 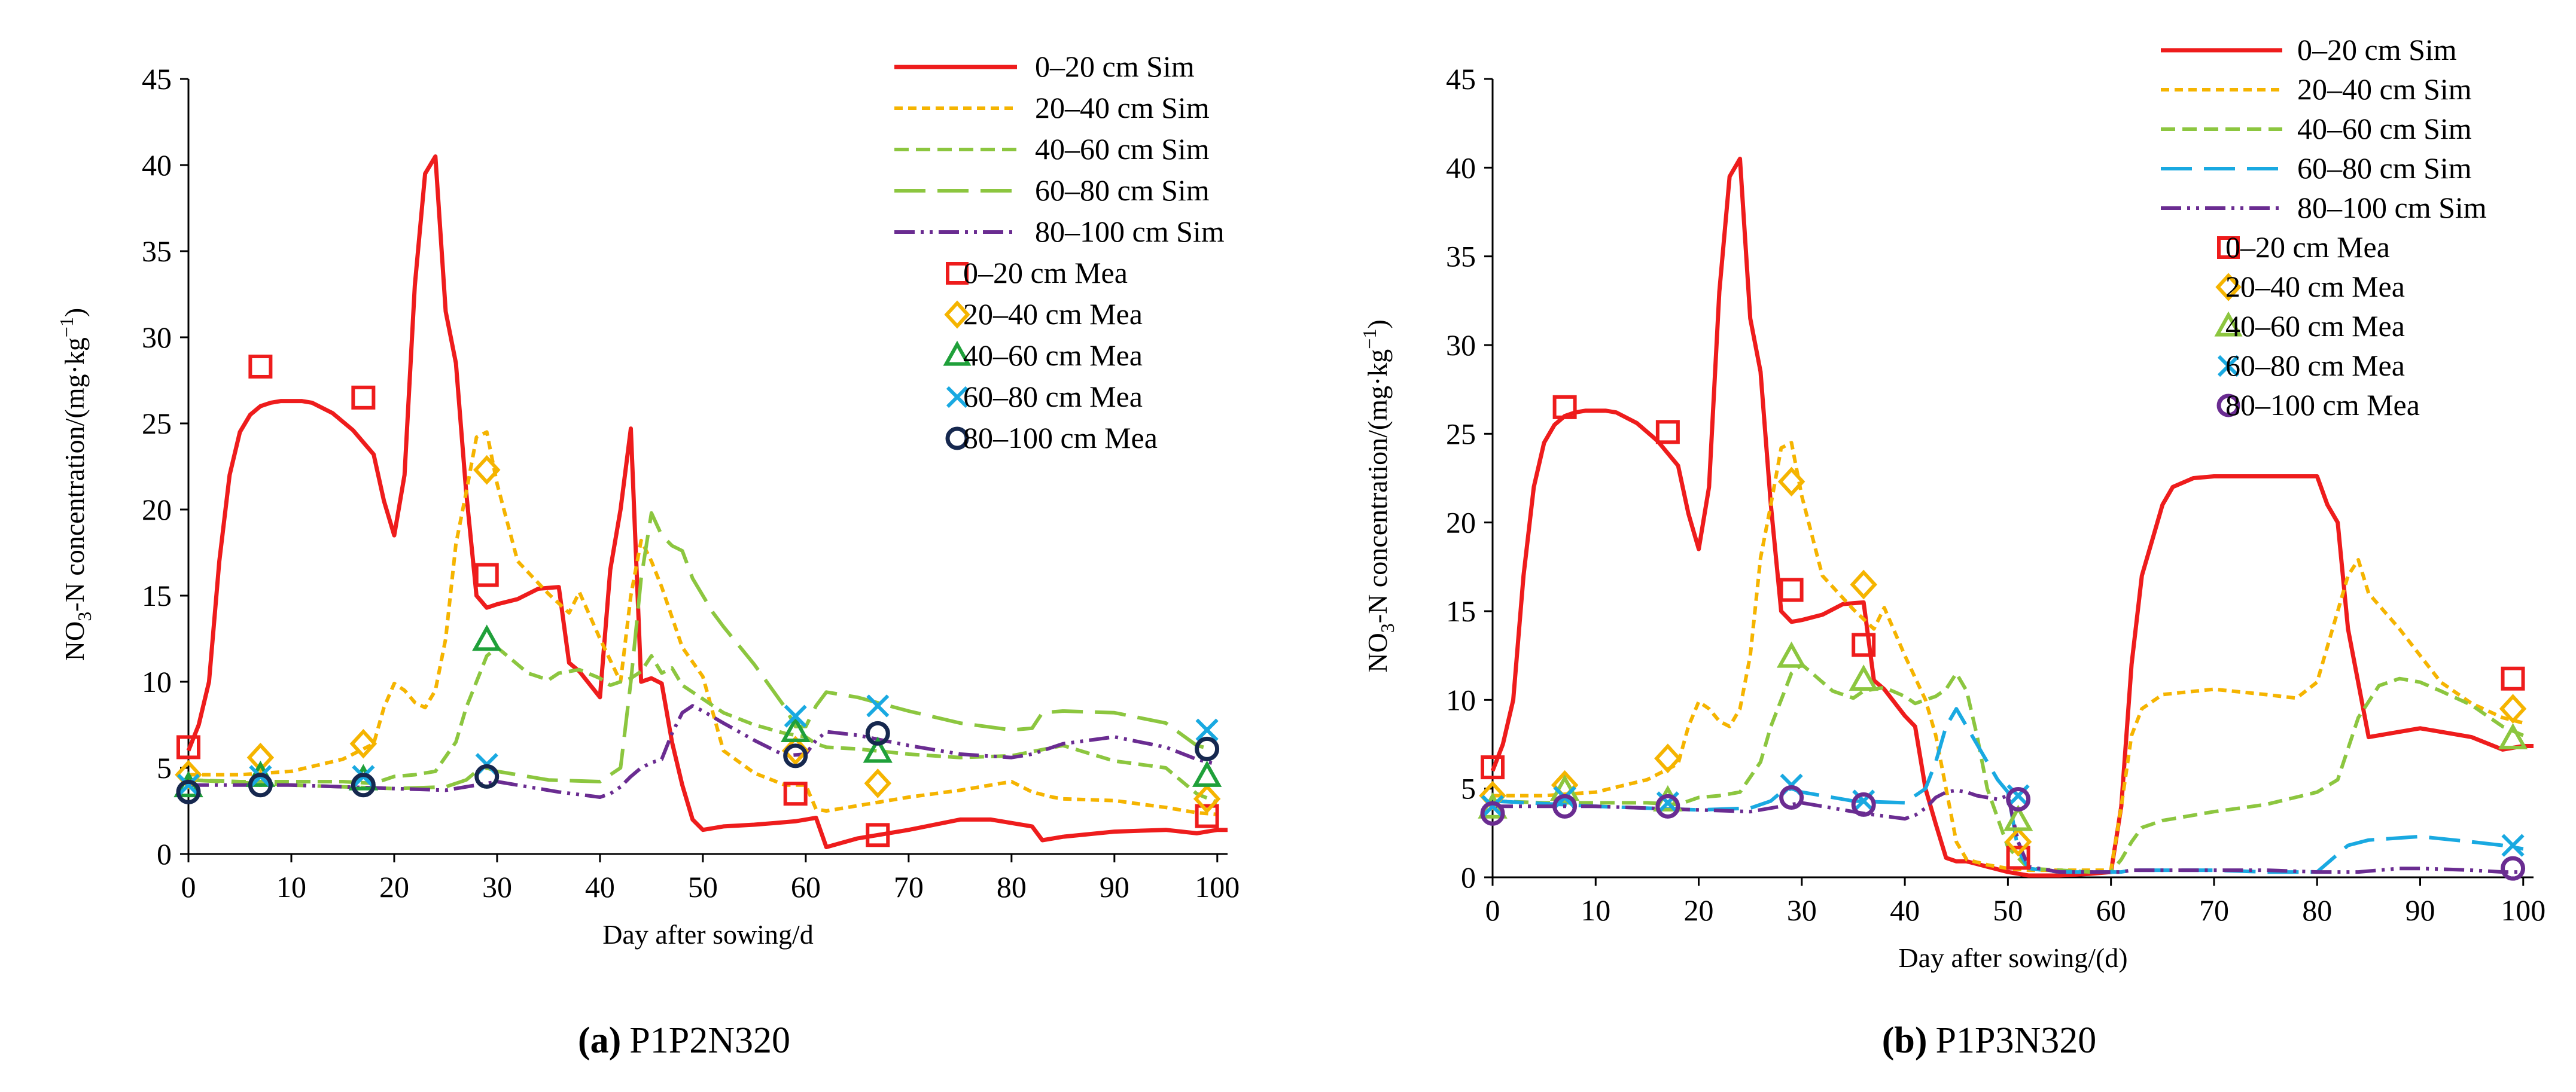 I want to click on x-tick-label: 50, so click(x=703, y=887).